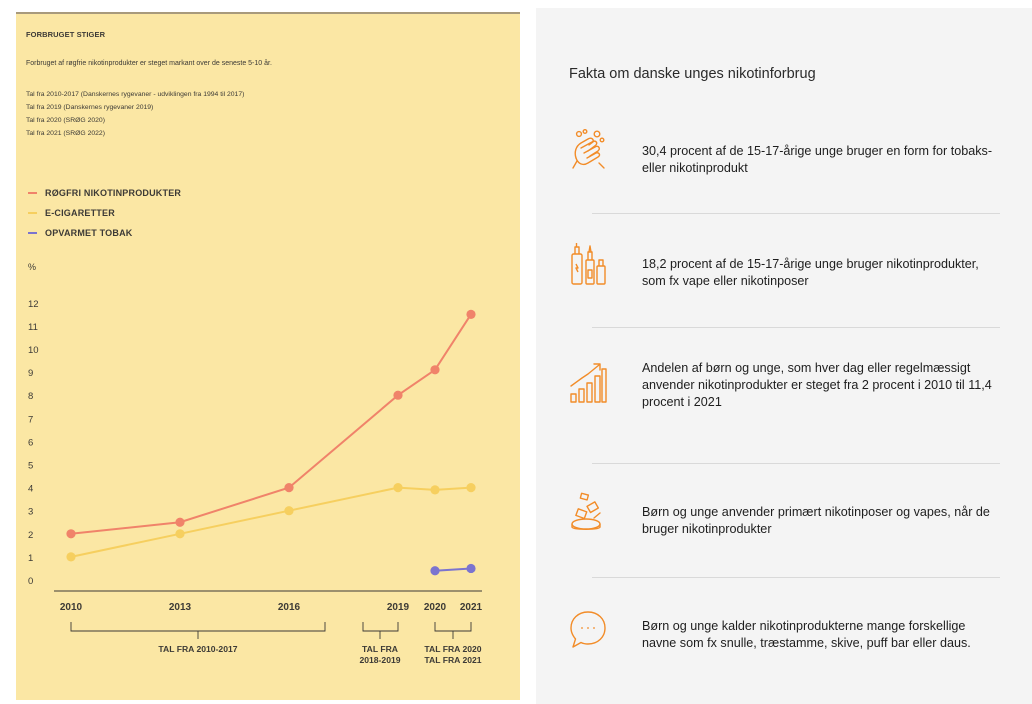 Image resolution: width=1032 pixels, height=704 pixels. What do you see at coordinates (32, 267) in the screenshot?
I see `y-axis-label: %` at bounding box center [32, 267].